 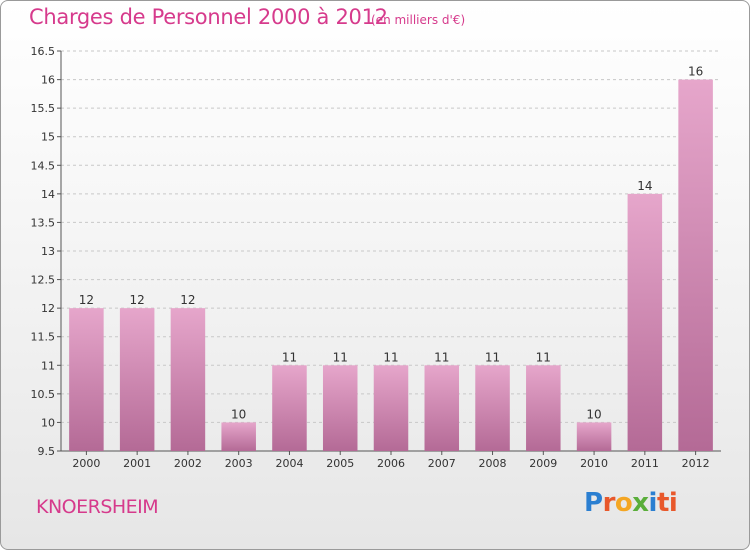 What do you see at coordinates (48, 251) in the screenshot?
I see `y-tick-label: 13` at bounding box center [48, 251].